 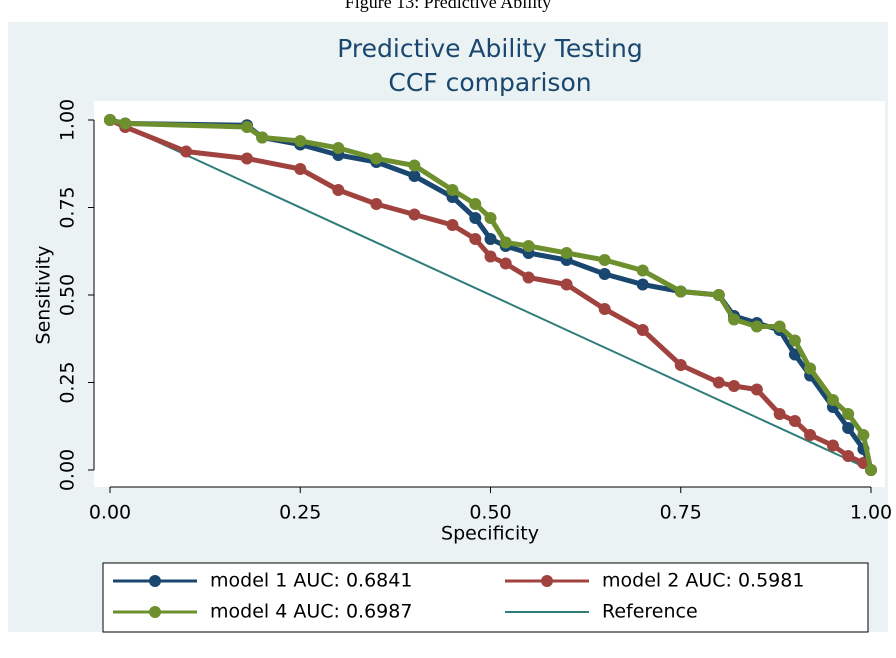 What do you see at coordinates (871, 513) in the screenshot?
I see `x-tick-label: 1.00` at bounding box center [871, 513].